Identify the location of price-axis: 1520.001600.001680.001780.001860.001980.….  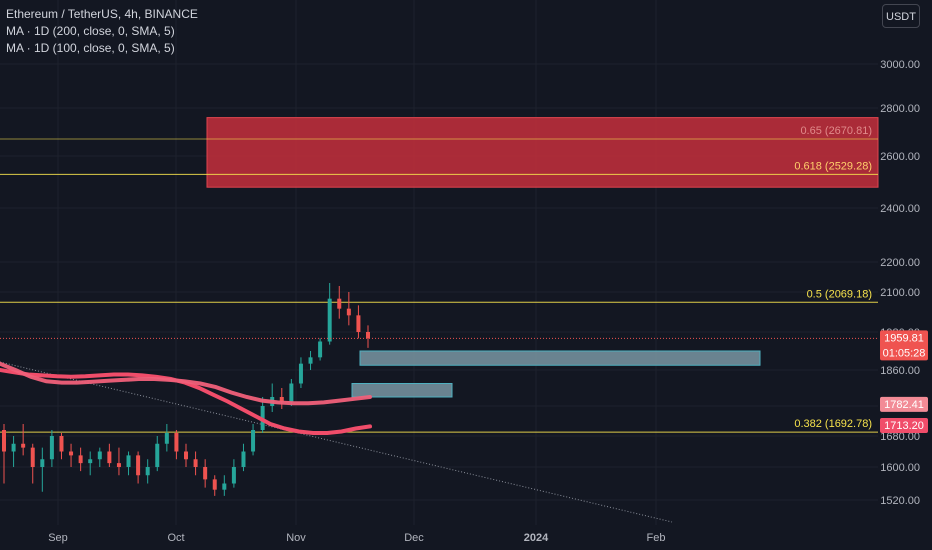
(900, 283).